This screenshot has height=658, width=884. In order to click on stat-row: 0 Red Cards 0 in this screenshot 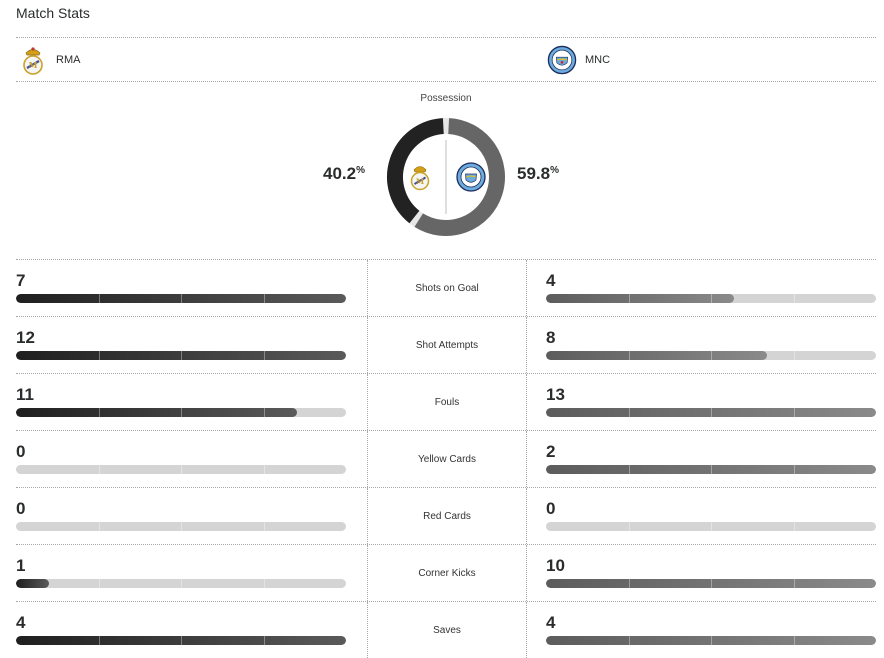, I will do `click(446, 515)`.